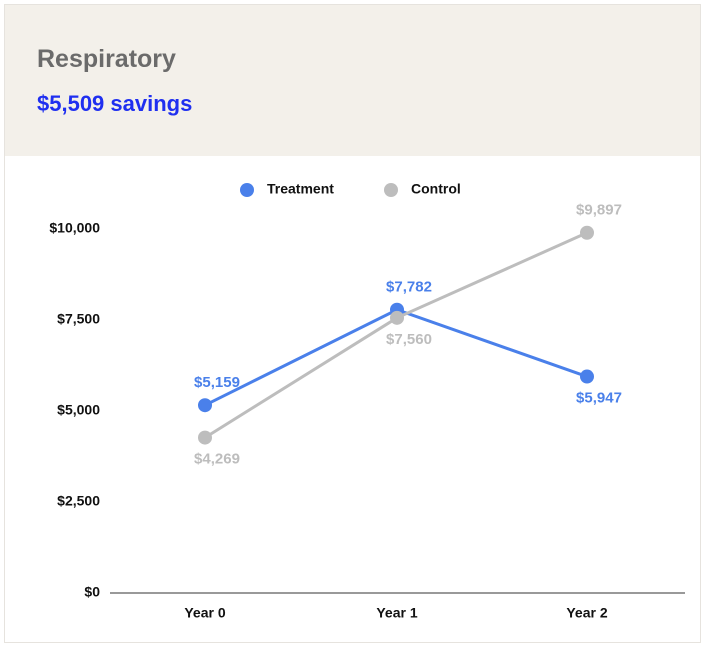 The height and width of the screenshot is (649, 707). What do you see at coordinates (409, 339) in the screenshot?
I see `data-label: $7,560` at bounding box center [409, 339].